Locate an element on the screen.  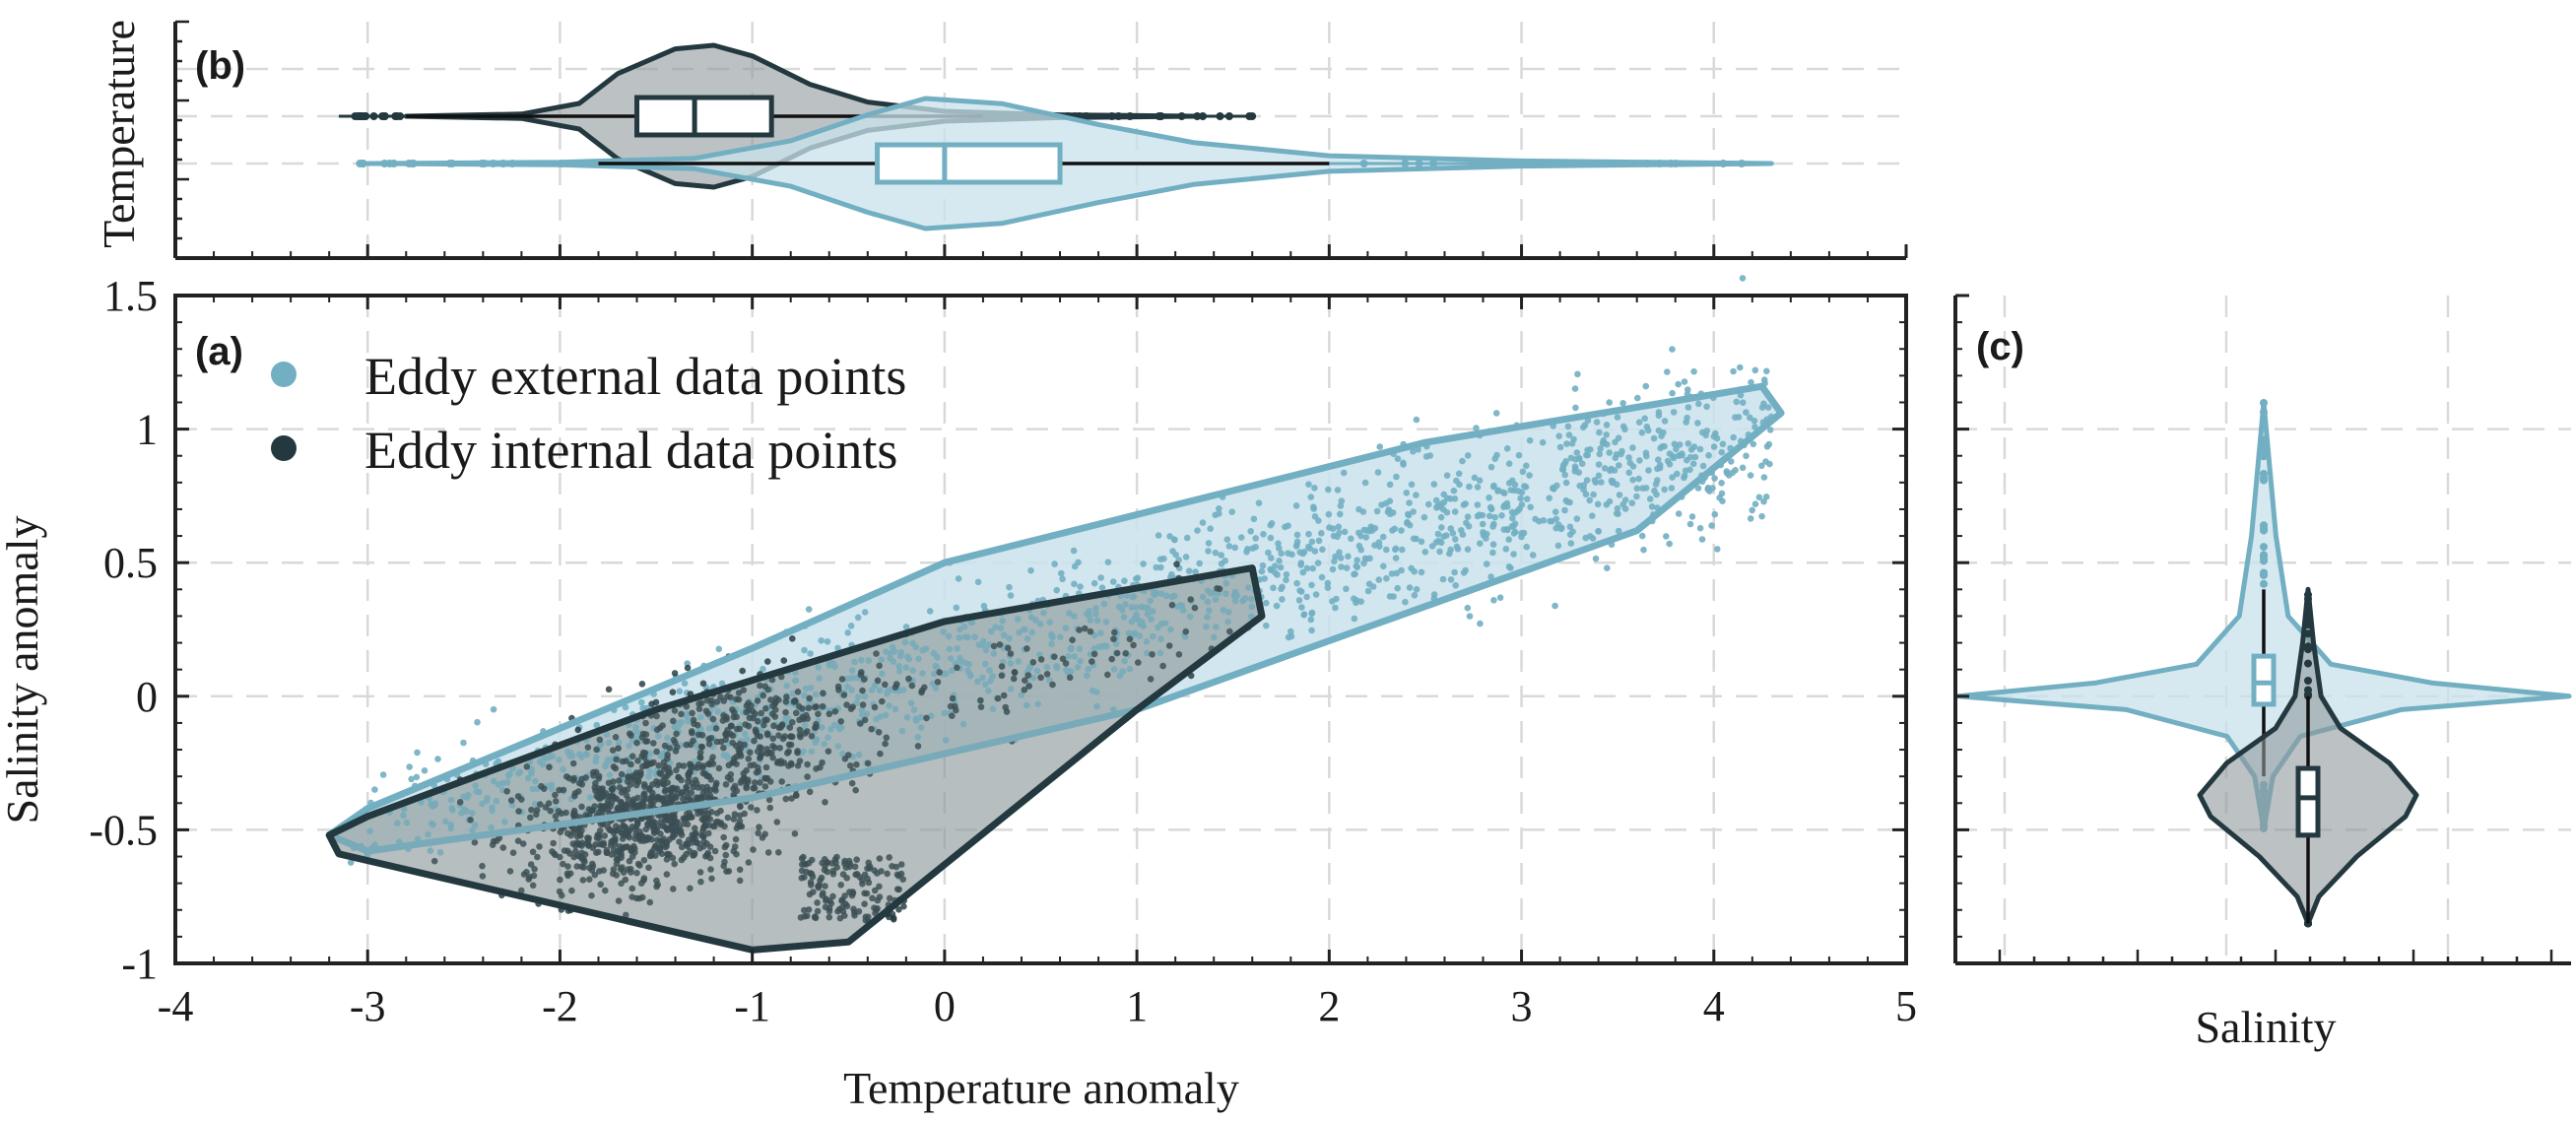
y-tick-label: 1.5 is located at coordinates (131, 296).